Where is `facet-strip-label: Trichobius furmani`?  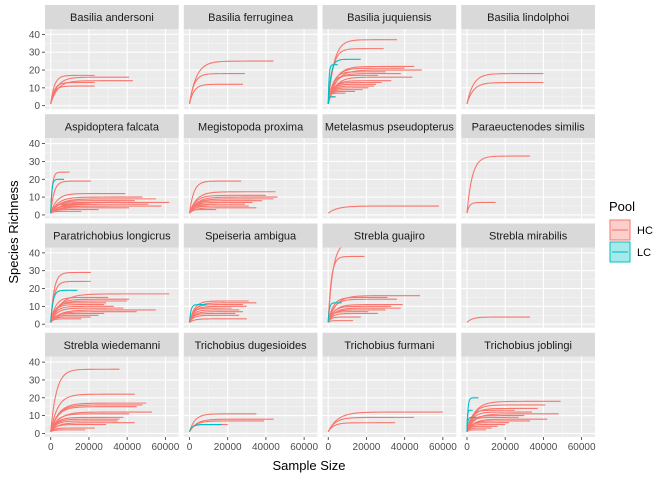
facet-strip-label: Trichobius furmani is located at coordinates (389, 346).